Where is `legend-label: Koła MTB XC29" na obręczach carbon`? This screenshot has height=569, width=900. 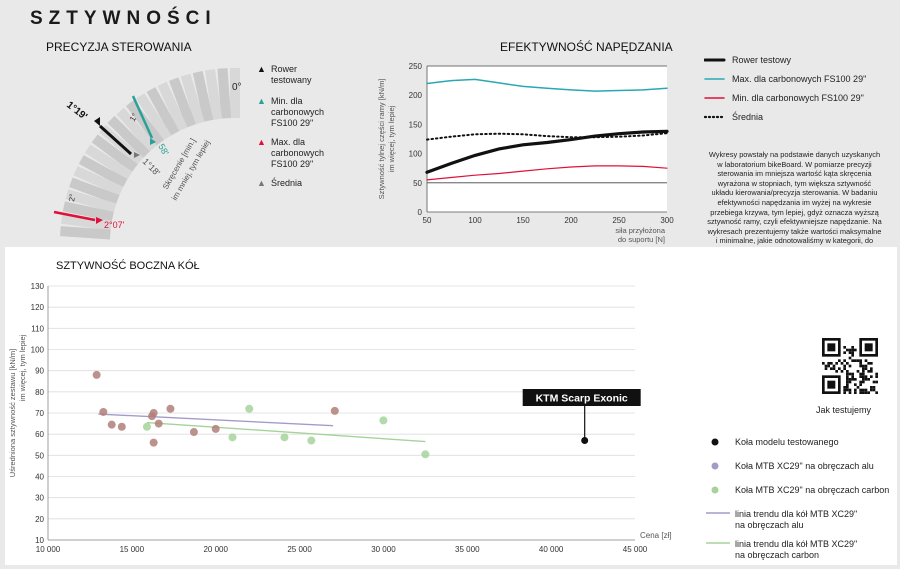 legend-label: Koła MTB XC29" na obręczach carbon is located at coordinates (812, 490).